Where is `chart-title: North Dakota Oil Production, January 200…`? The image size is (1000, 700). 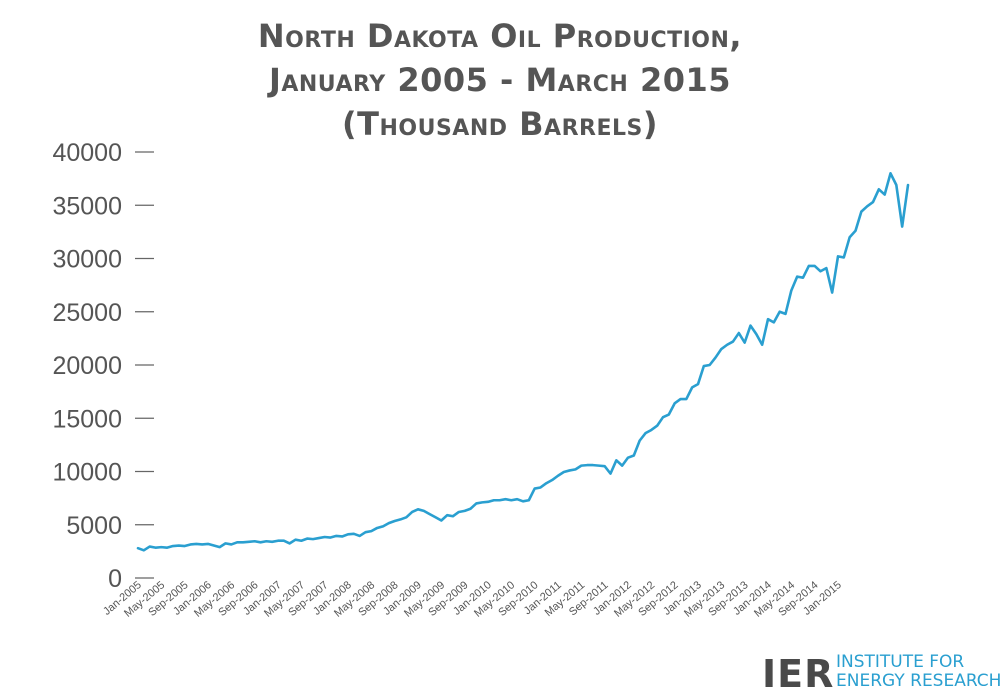
chart-title: North Dakota Oil Production, January 200… is located at coordinates (500, 80).